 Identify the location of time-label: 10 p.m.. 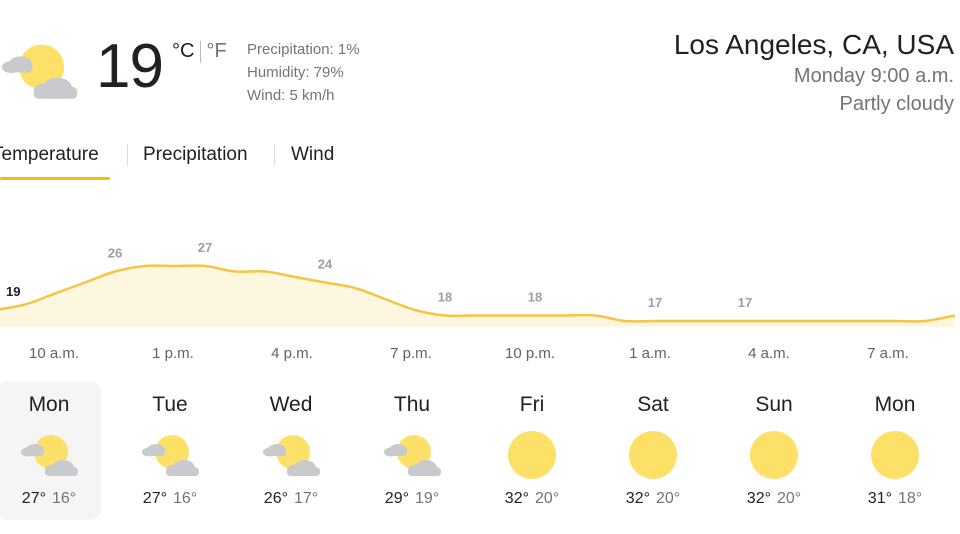
(530, 353).